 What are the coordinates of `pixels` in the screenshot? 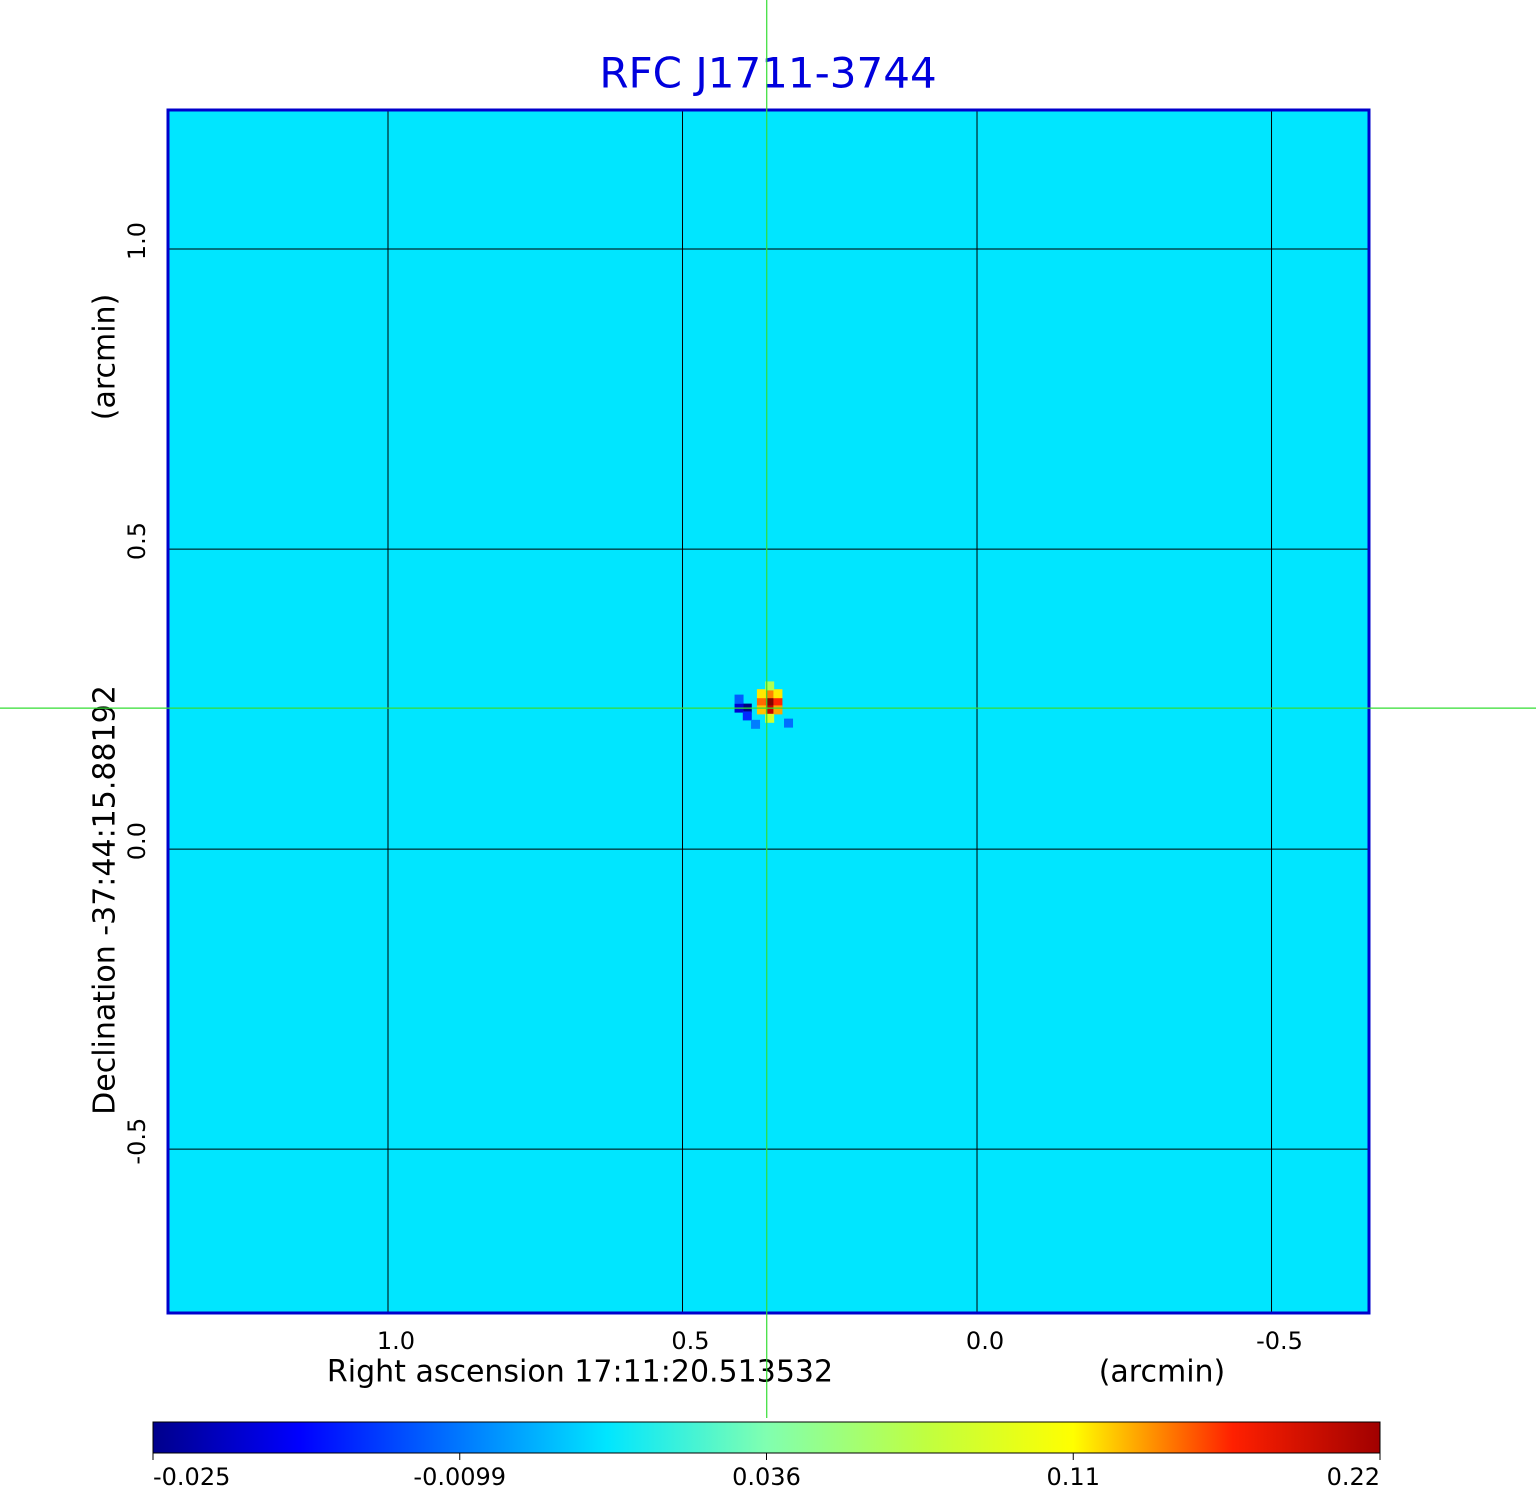 It's located at (764, 705).